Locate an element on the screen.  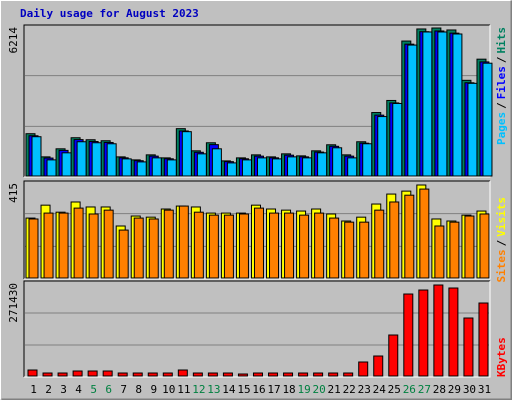
x-tick-label: 20 is located at coordinates (319, 389).